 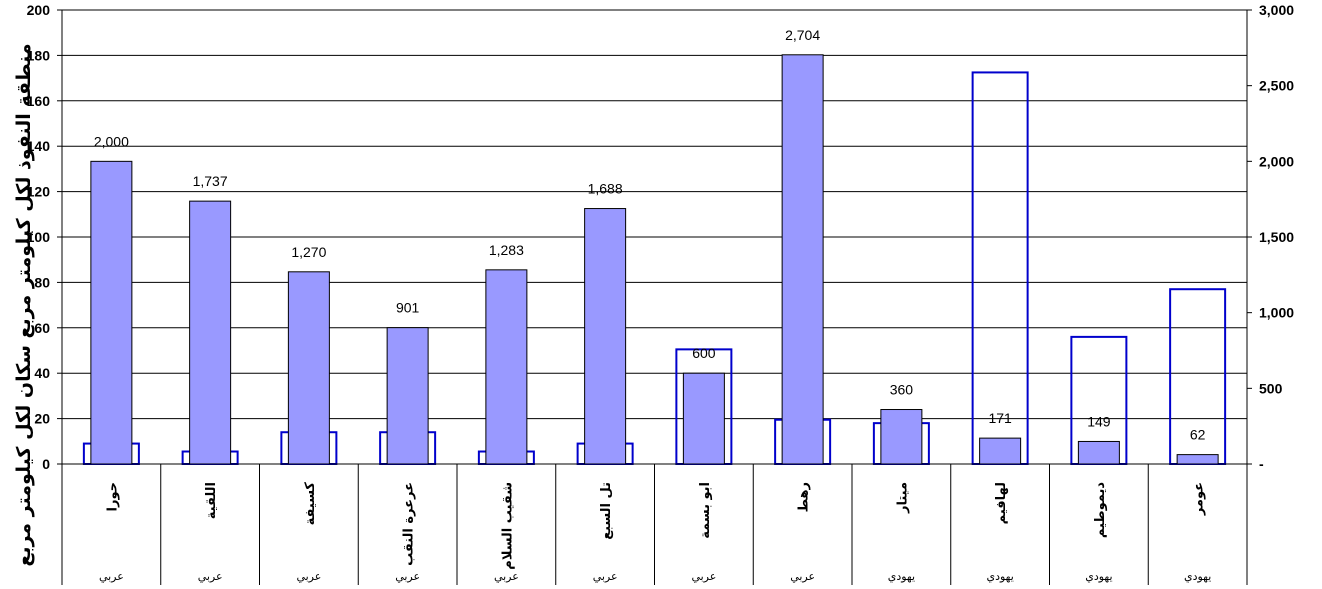 I want to click on left-tick-label: 80, so click(x=42, y=282).